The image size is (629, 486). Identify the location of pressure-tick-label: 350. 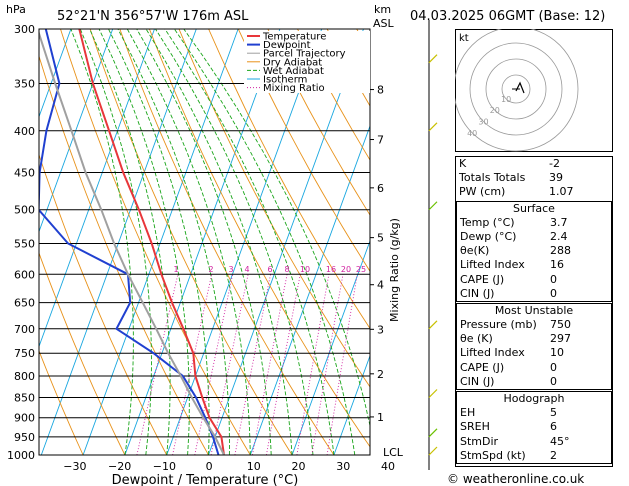
(24, 84).